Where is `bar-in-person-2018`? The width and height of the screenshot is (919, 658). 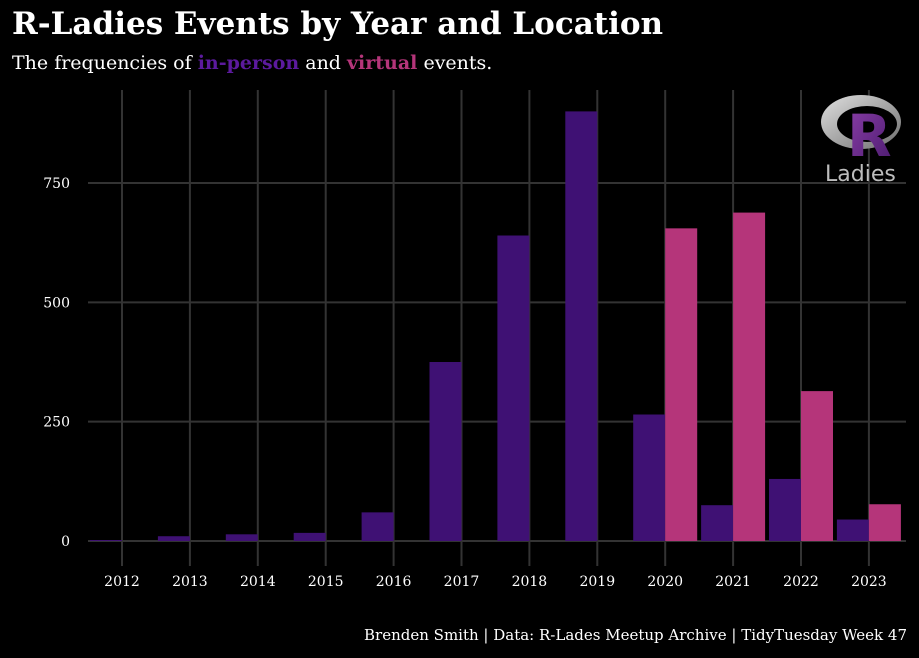 bar-in-person-2018 is located at coordinates (513, 388).